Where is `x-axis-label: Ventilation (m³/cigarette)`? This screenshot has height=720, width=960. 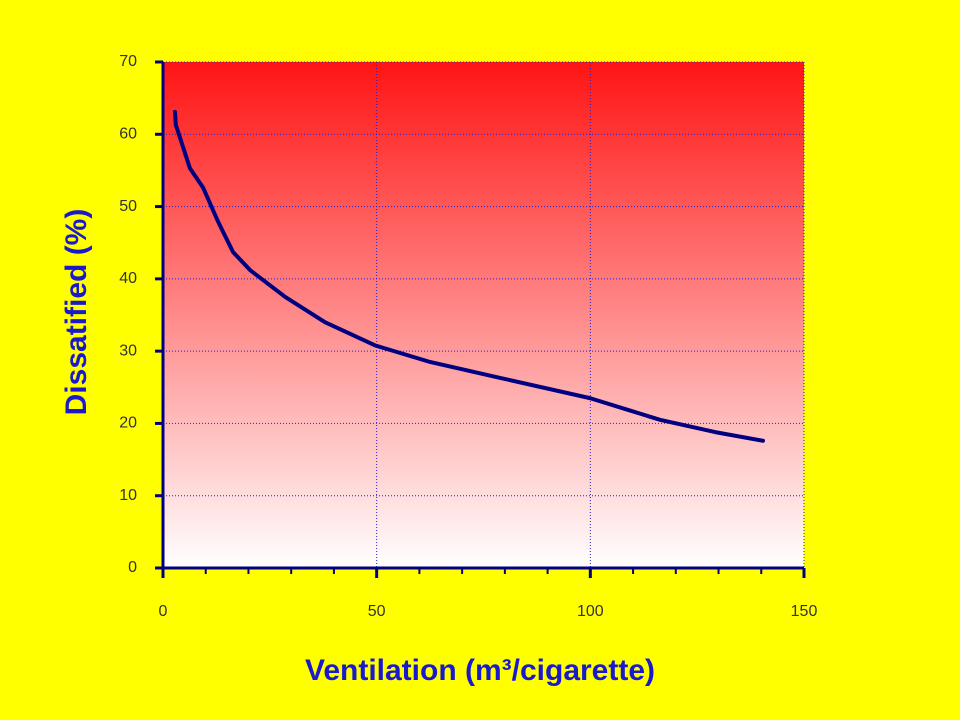 x-axis-label: Ventilation (m³/cigarette) is located at coordinates (480, 670).